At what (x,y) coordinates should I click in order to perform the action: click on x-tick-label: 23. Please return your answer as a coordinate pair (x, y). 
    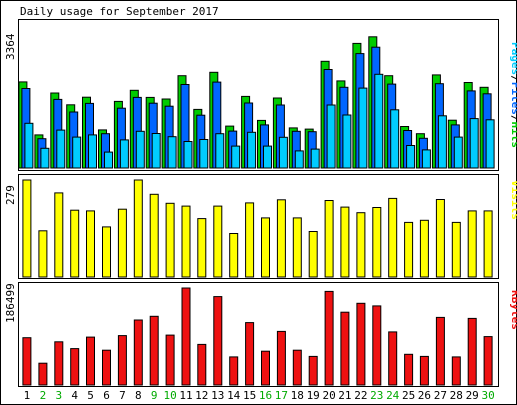
    Looking at the image, I should click on (376, 395).